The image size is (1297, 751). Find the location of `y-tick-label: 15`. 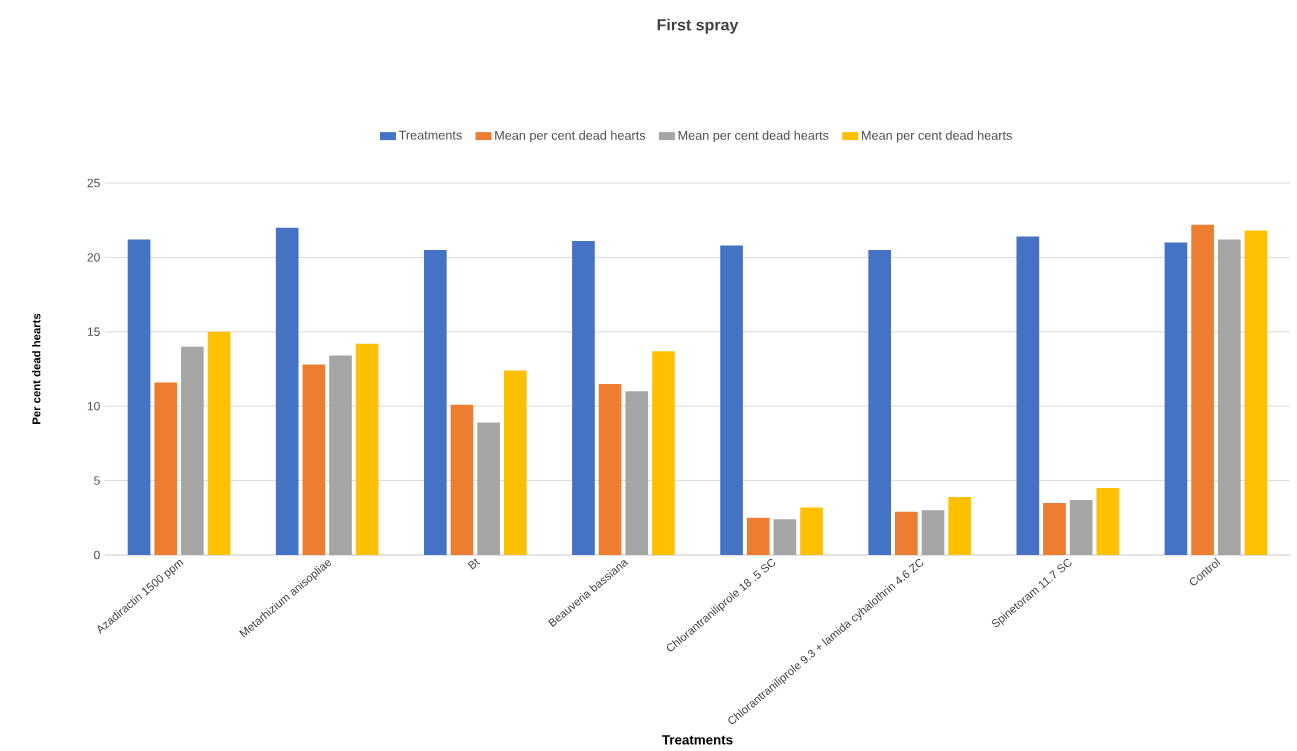

y-tick-label: 15 is located at coordinates (93, 331).